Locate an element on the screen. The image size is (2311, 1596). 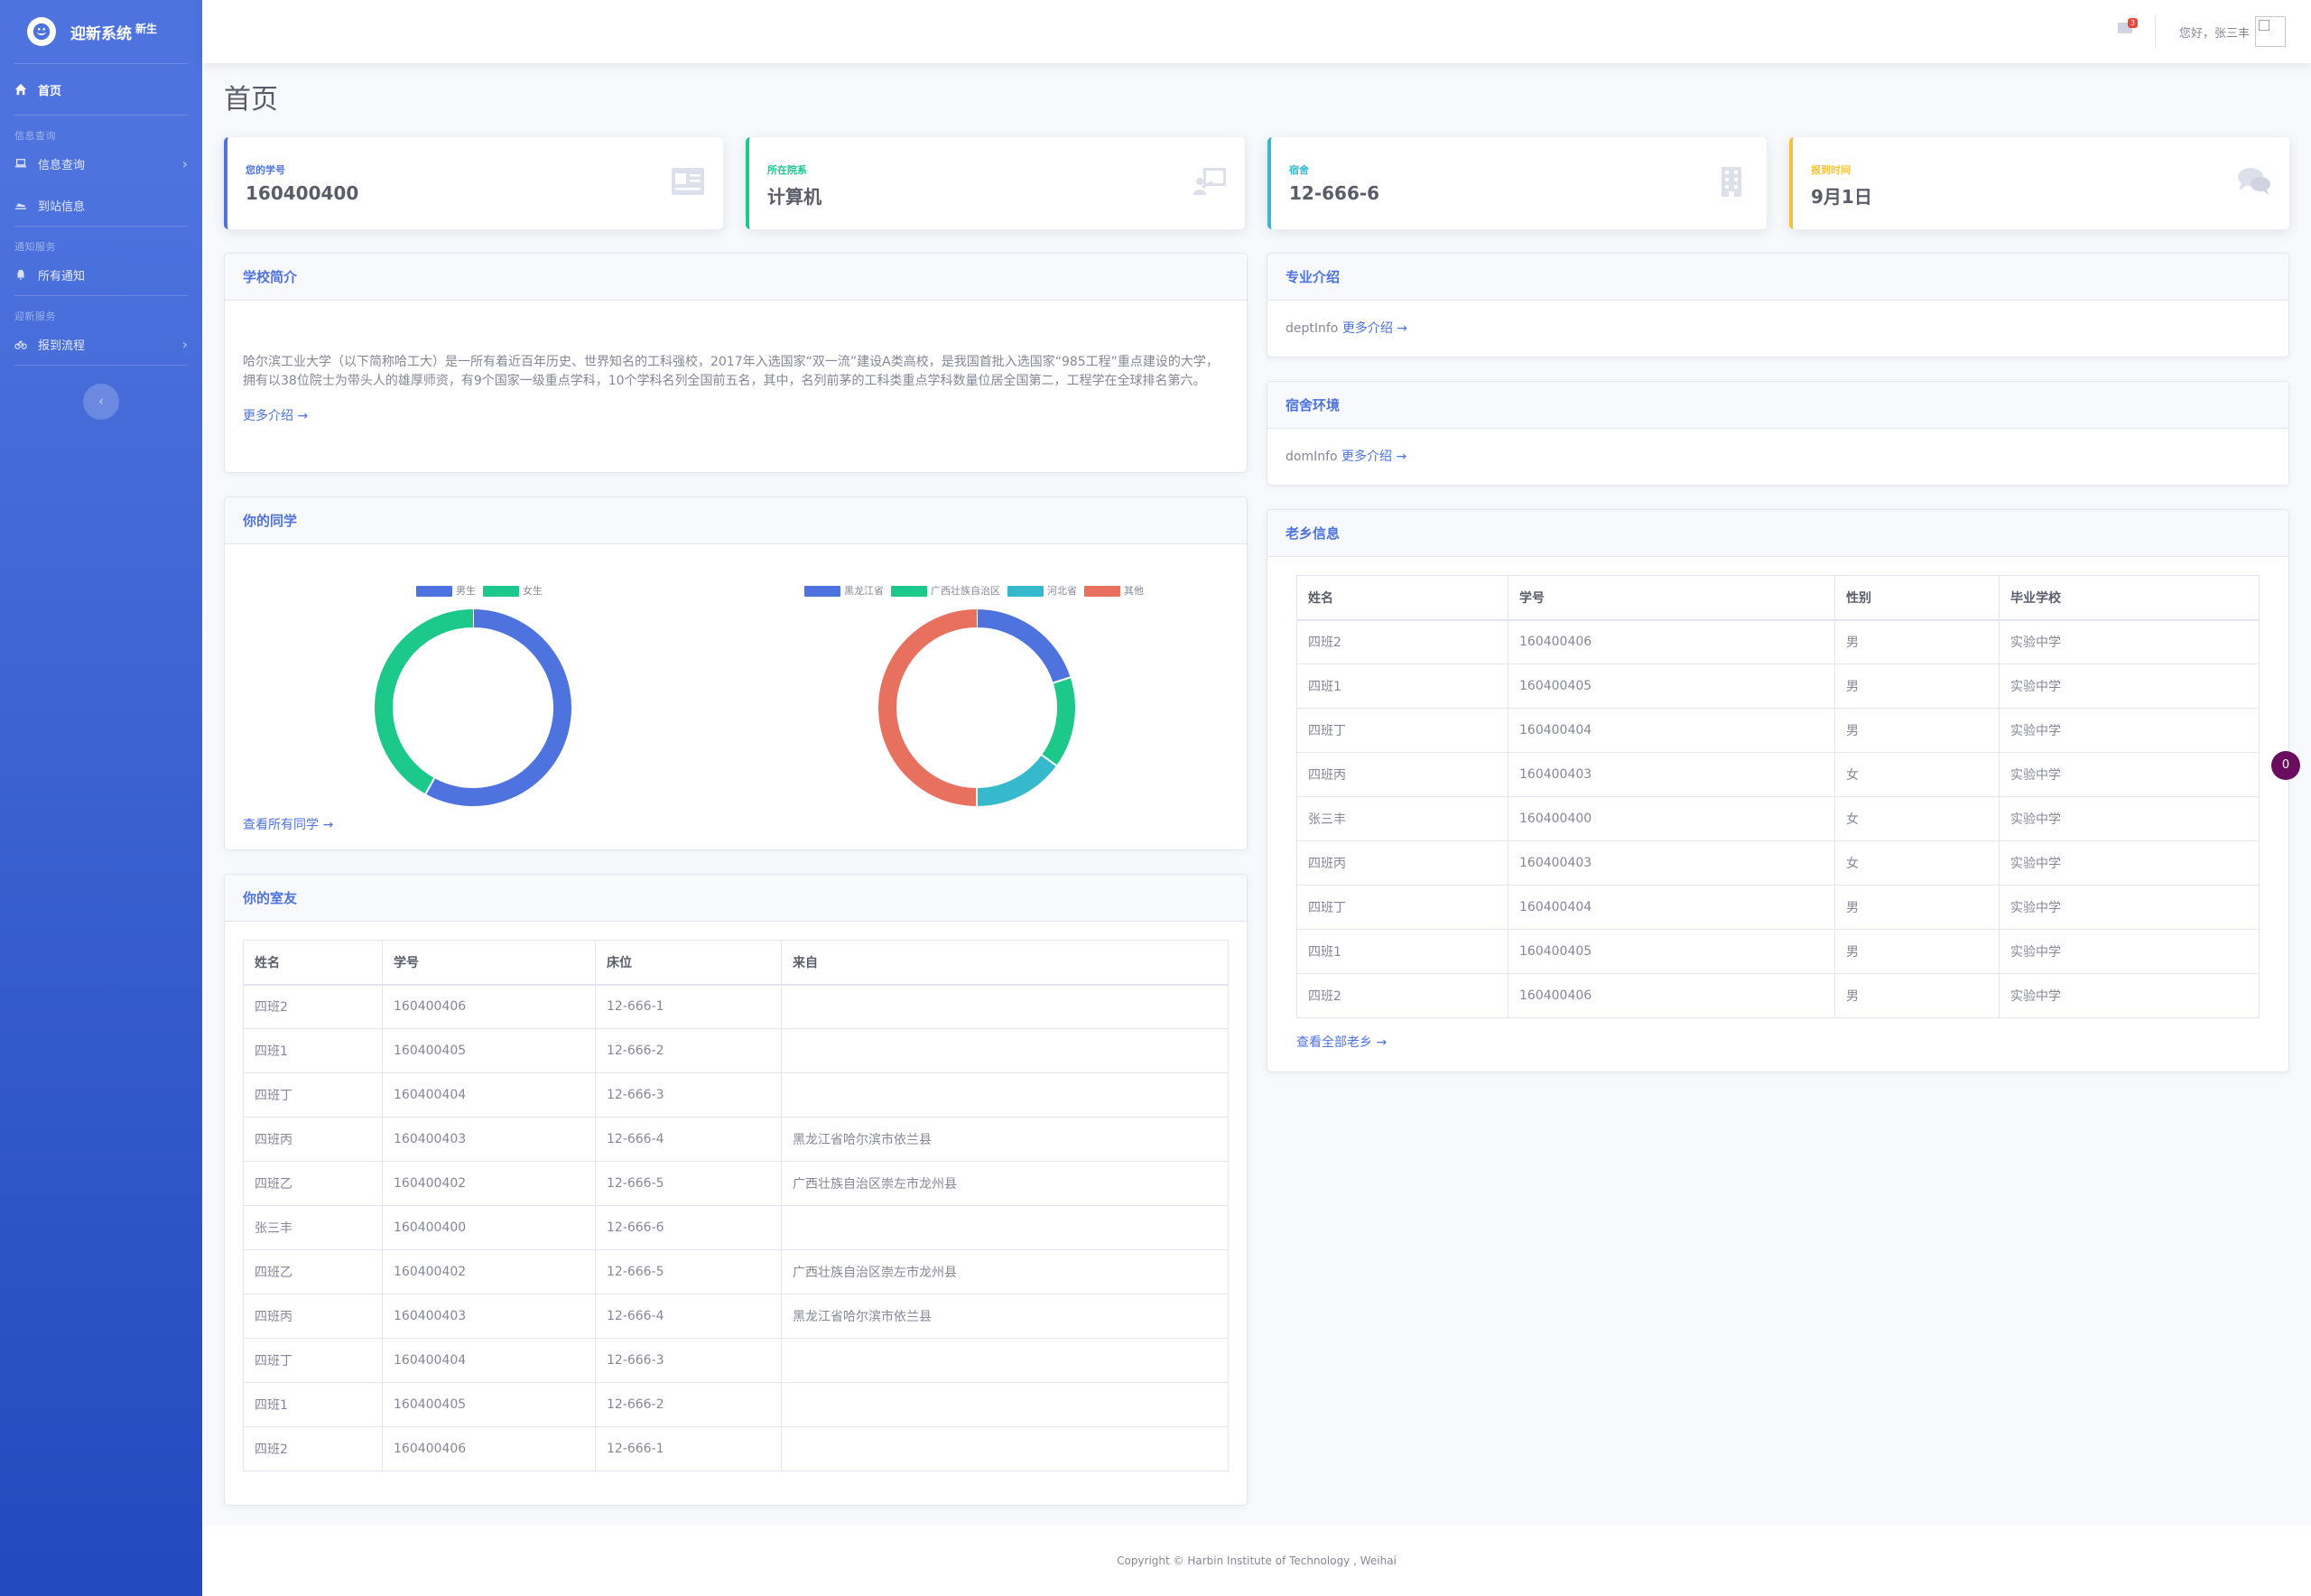
legend-item: 其他 is located at coordinates (1114, 590).